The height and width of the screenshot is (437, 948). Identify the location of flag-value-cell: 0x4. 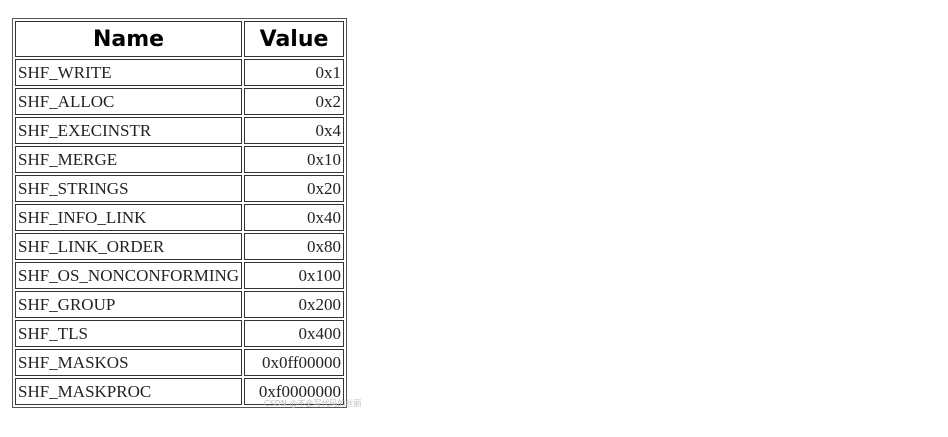
(294, 130).